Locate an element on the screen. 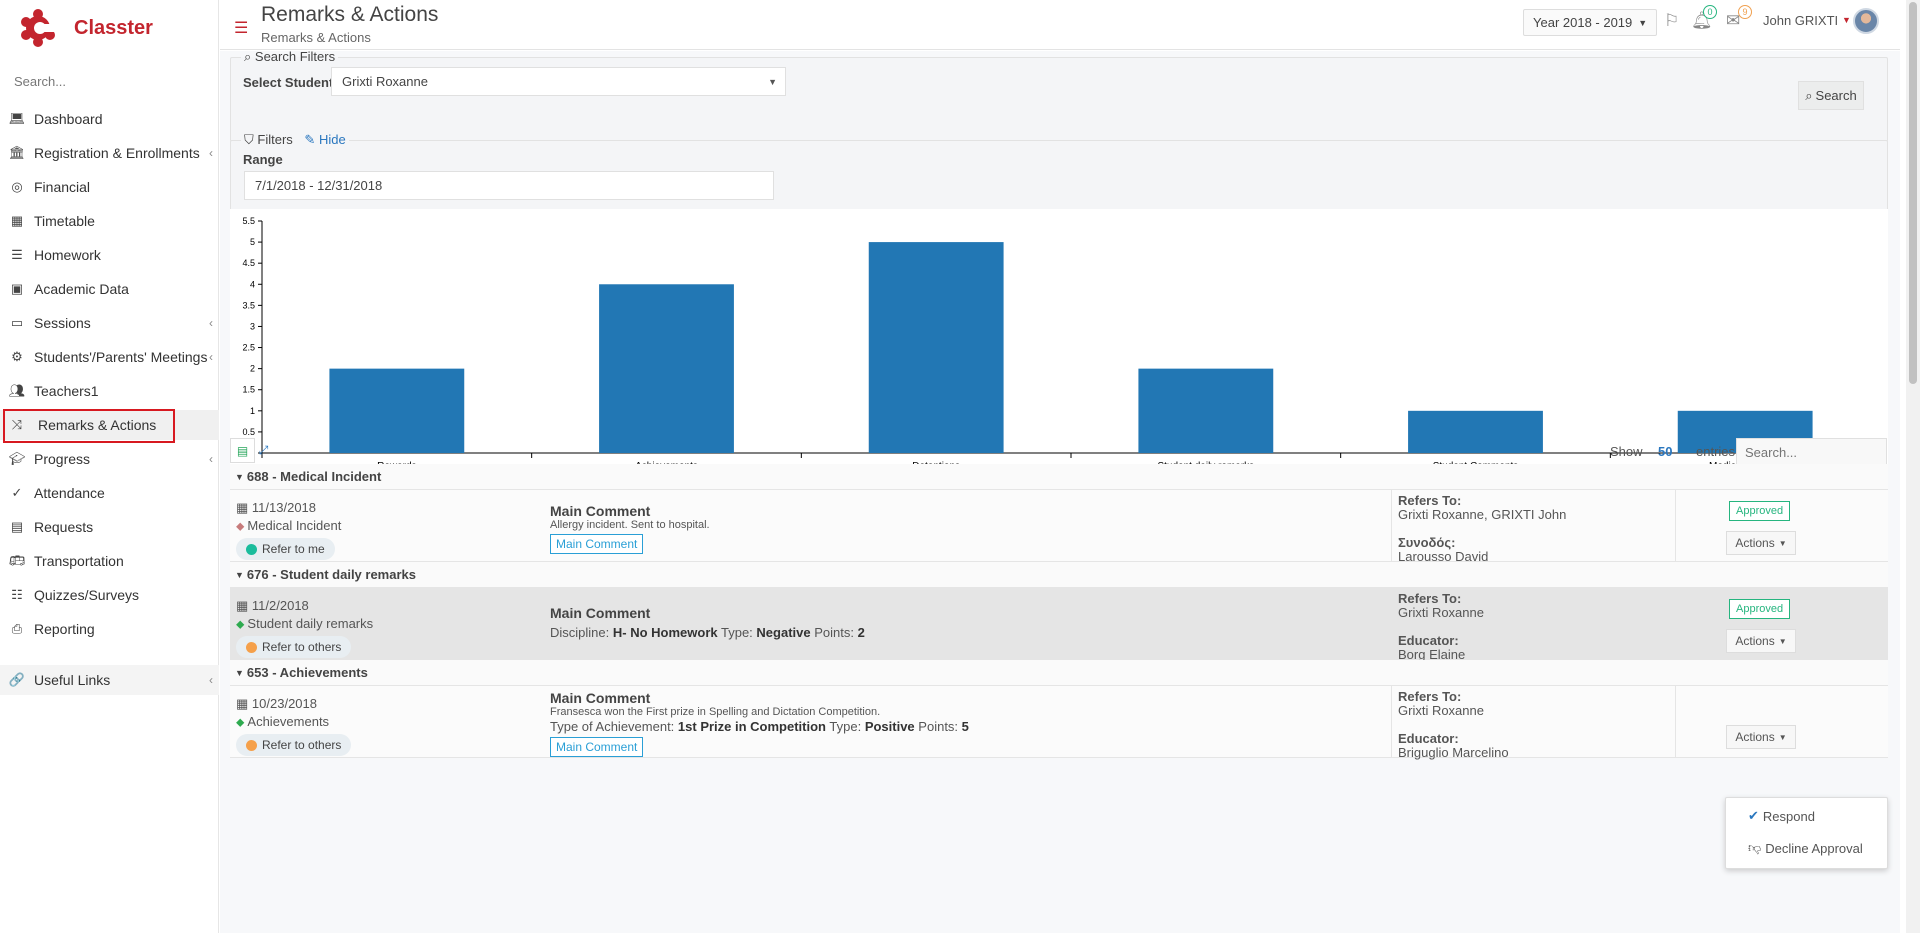  actions-cell: Approved Actions ▼ is located at coordinates (1781, 623).